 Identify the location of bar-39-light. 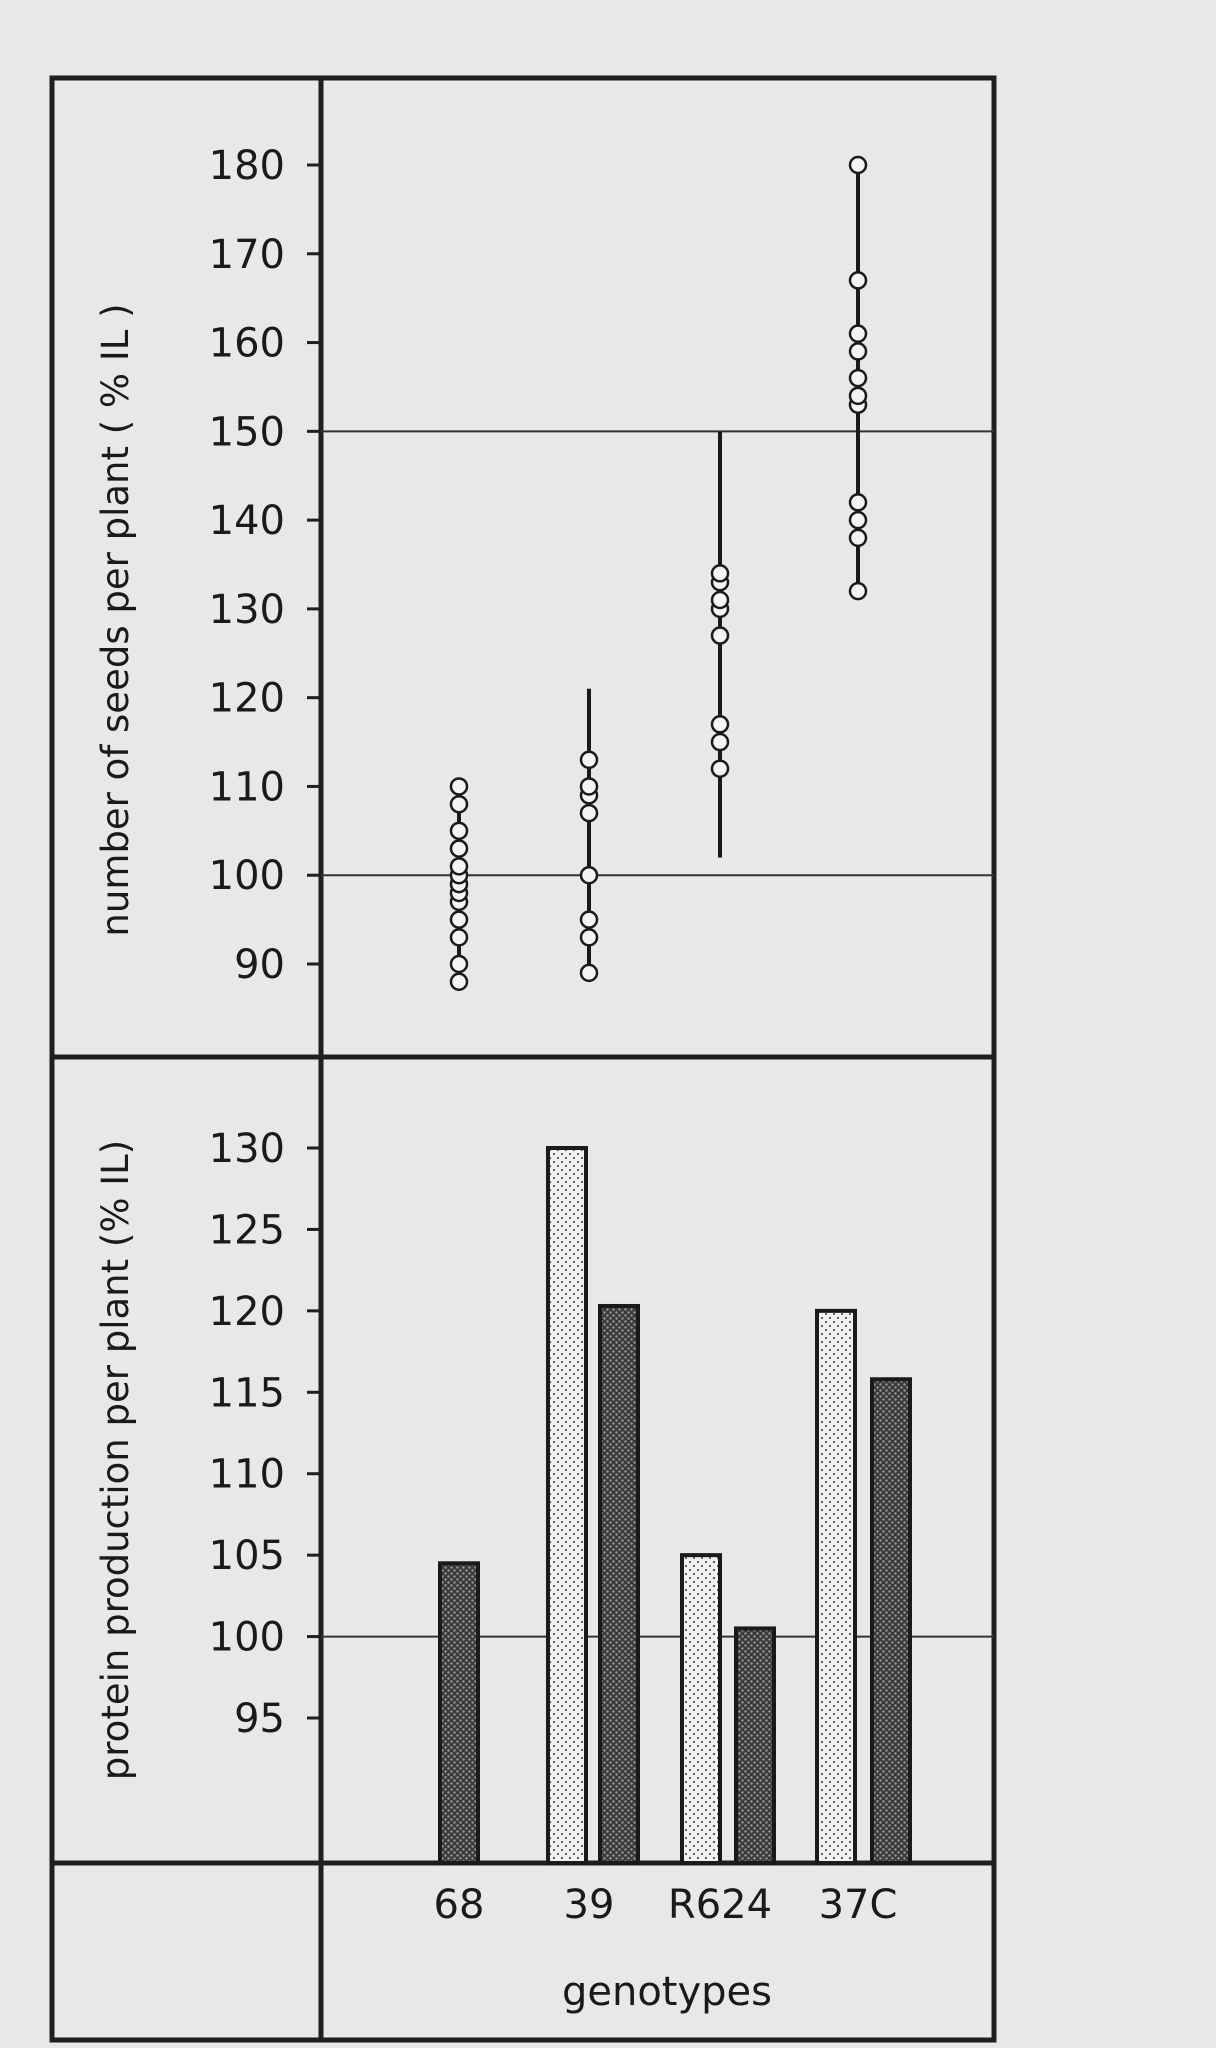
(567, 1505).